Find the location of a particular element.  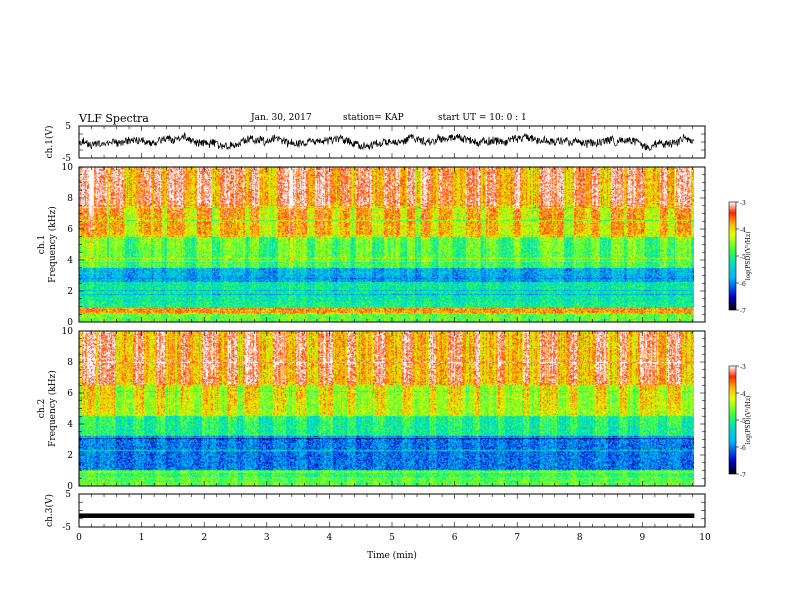

spectrogram-ch2-colorbar-label: log(PSD)(V²/Hz) is located at coordinates (748, 420).